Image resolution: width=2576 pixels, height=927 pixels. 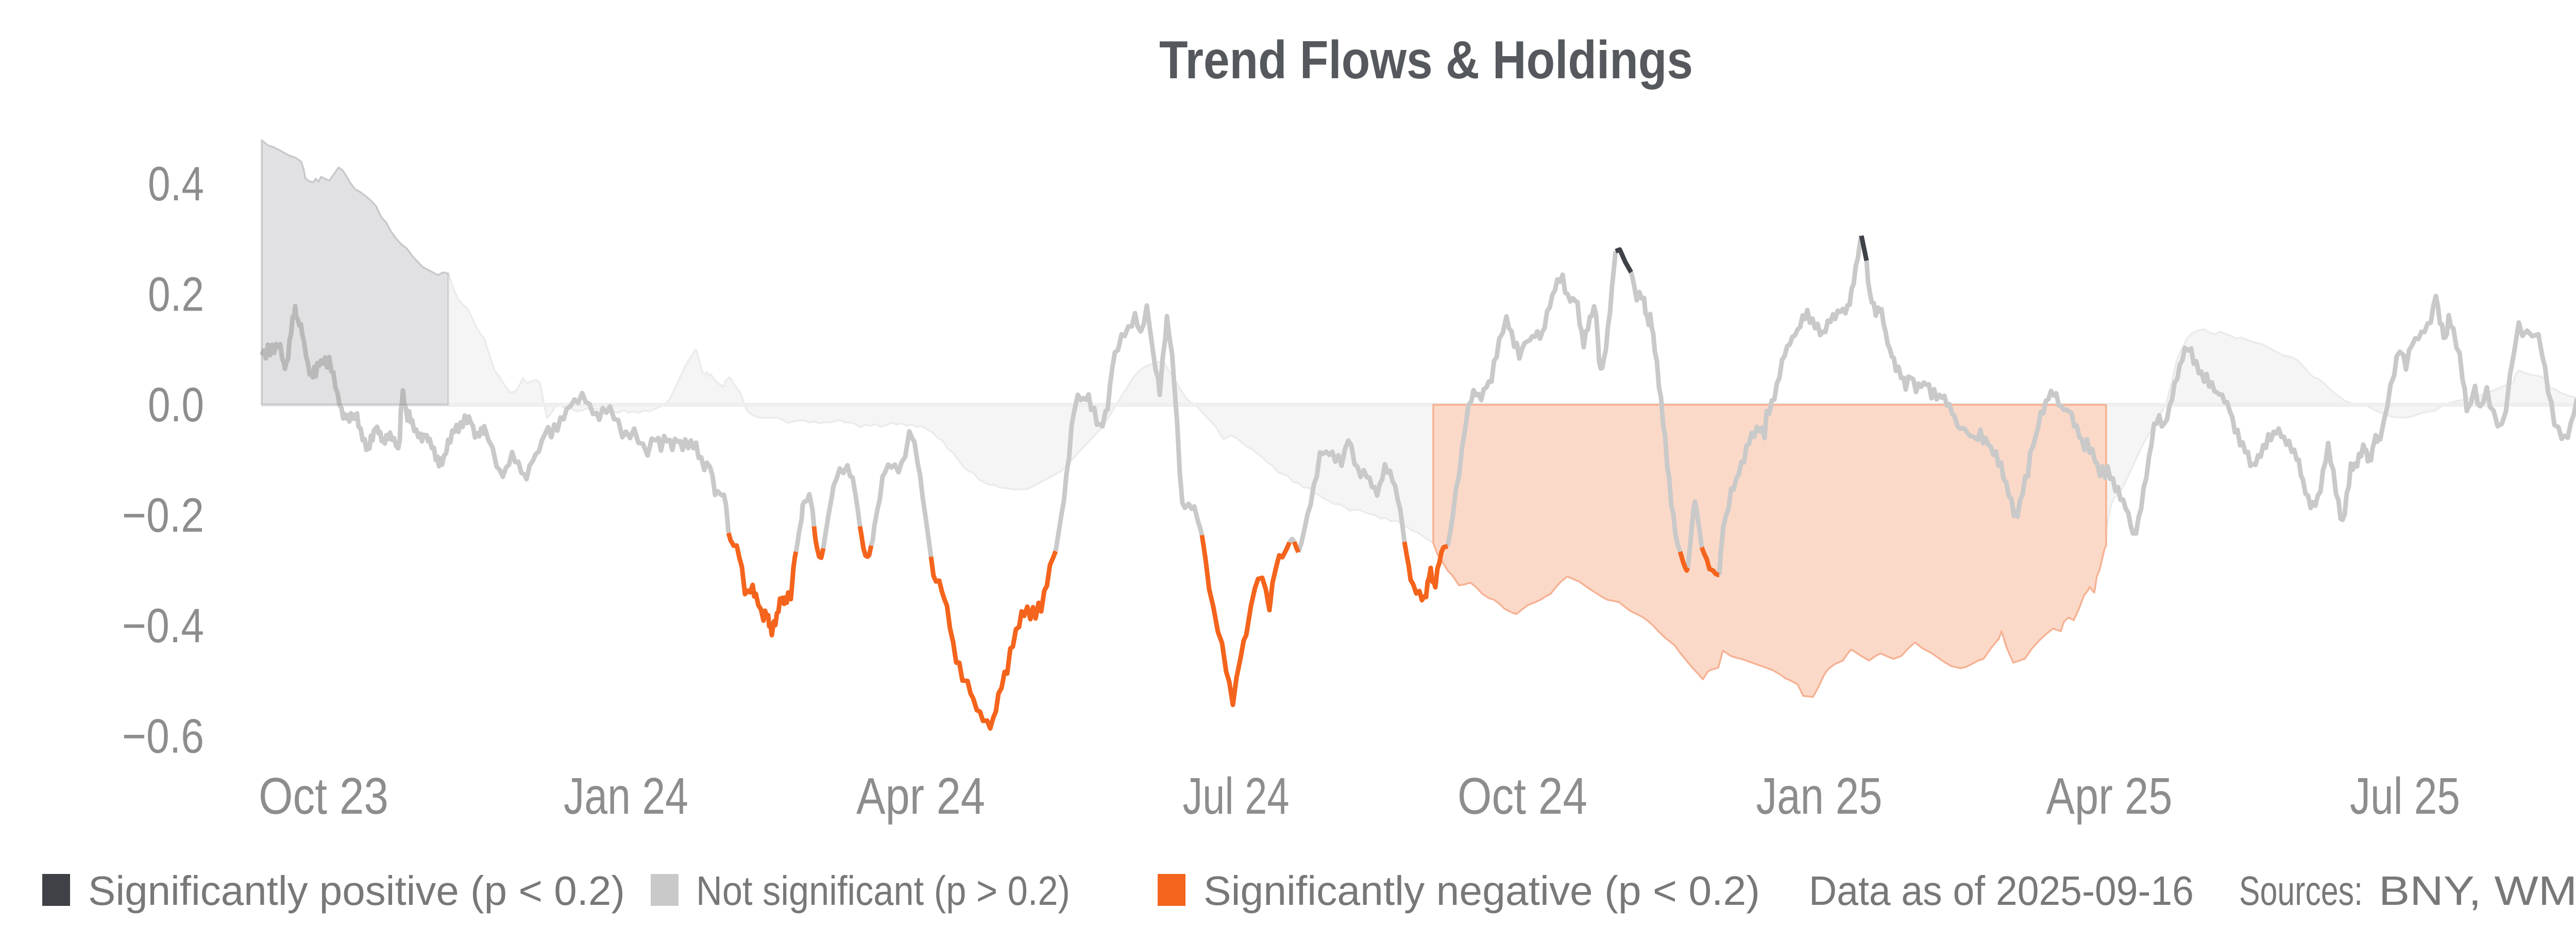 I want to click on svg-text:Significantly positive (p < 0.: Significantly positive (p < 0.2), so click(x=356, y=891).